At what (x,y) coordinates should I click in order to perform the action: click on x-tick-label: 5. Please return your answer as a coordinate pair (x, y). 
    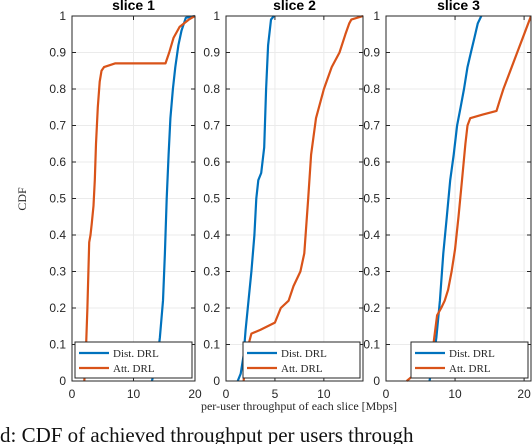
    Looking at the image, I should click on (275, 394).